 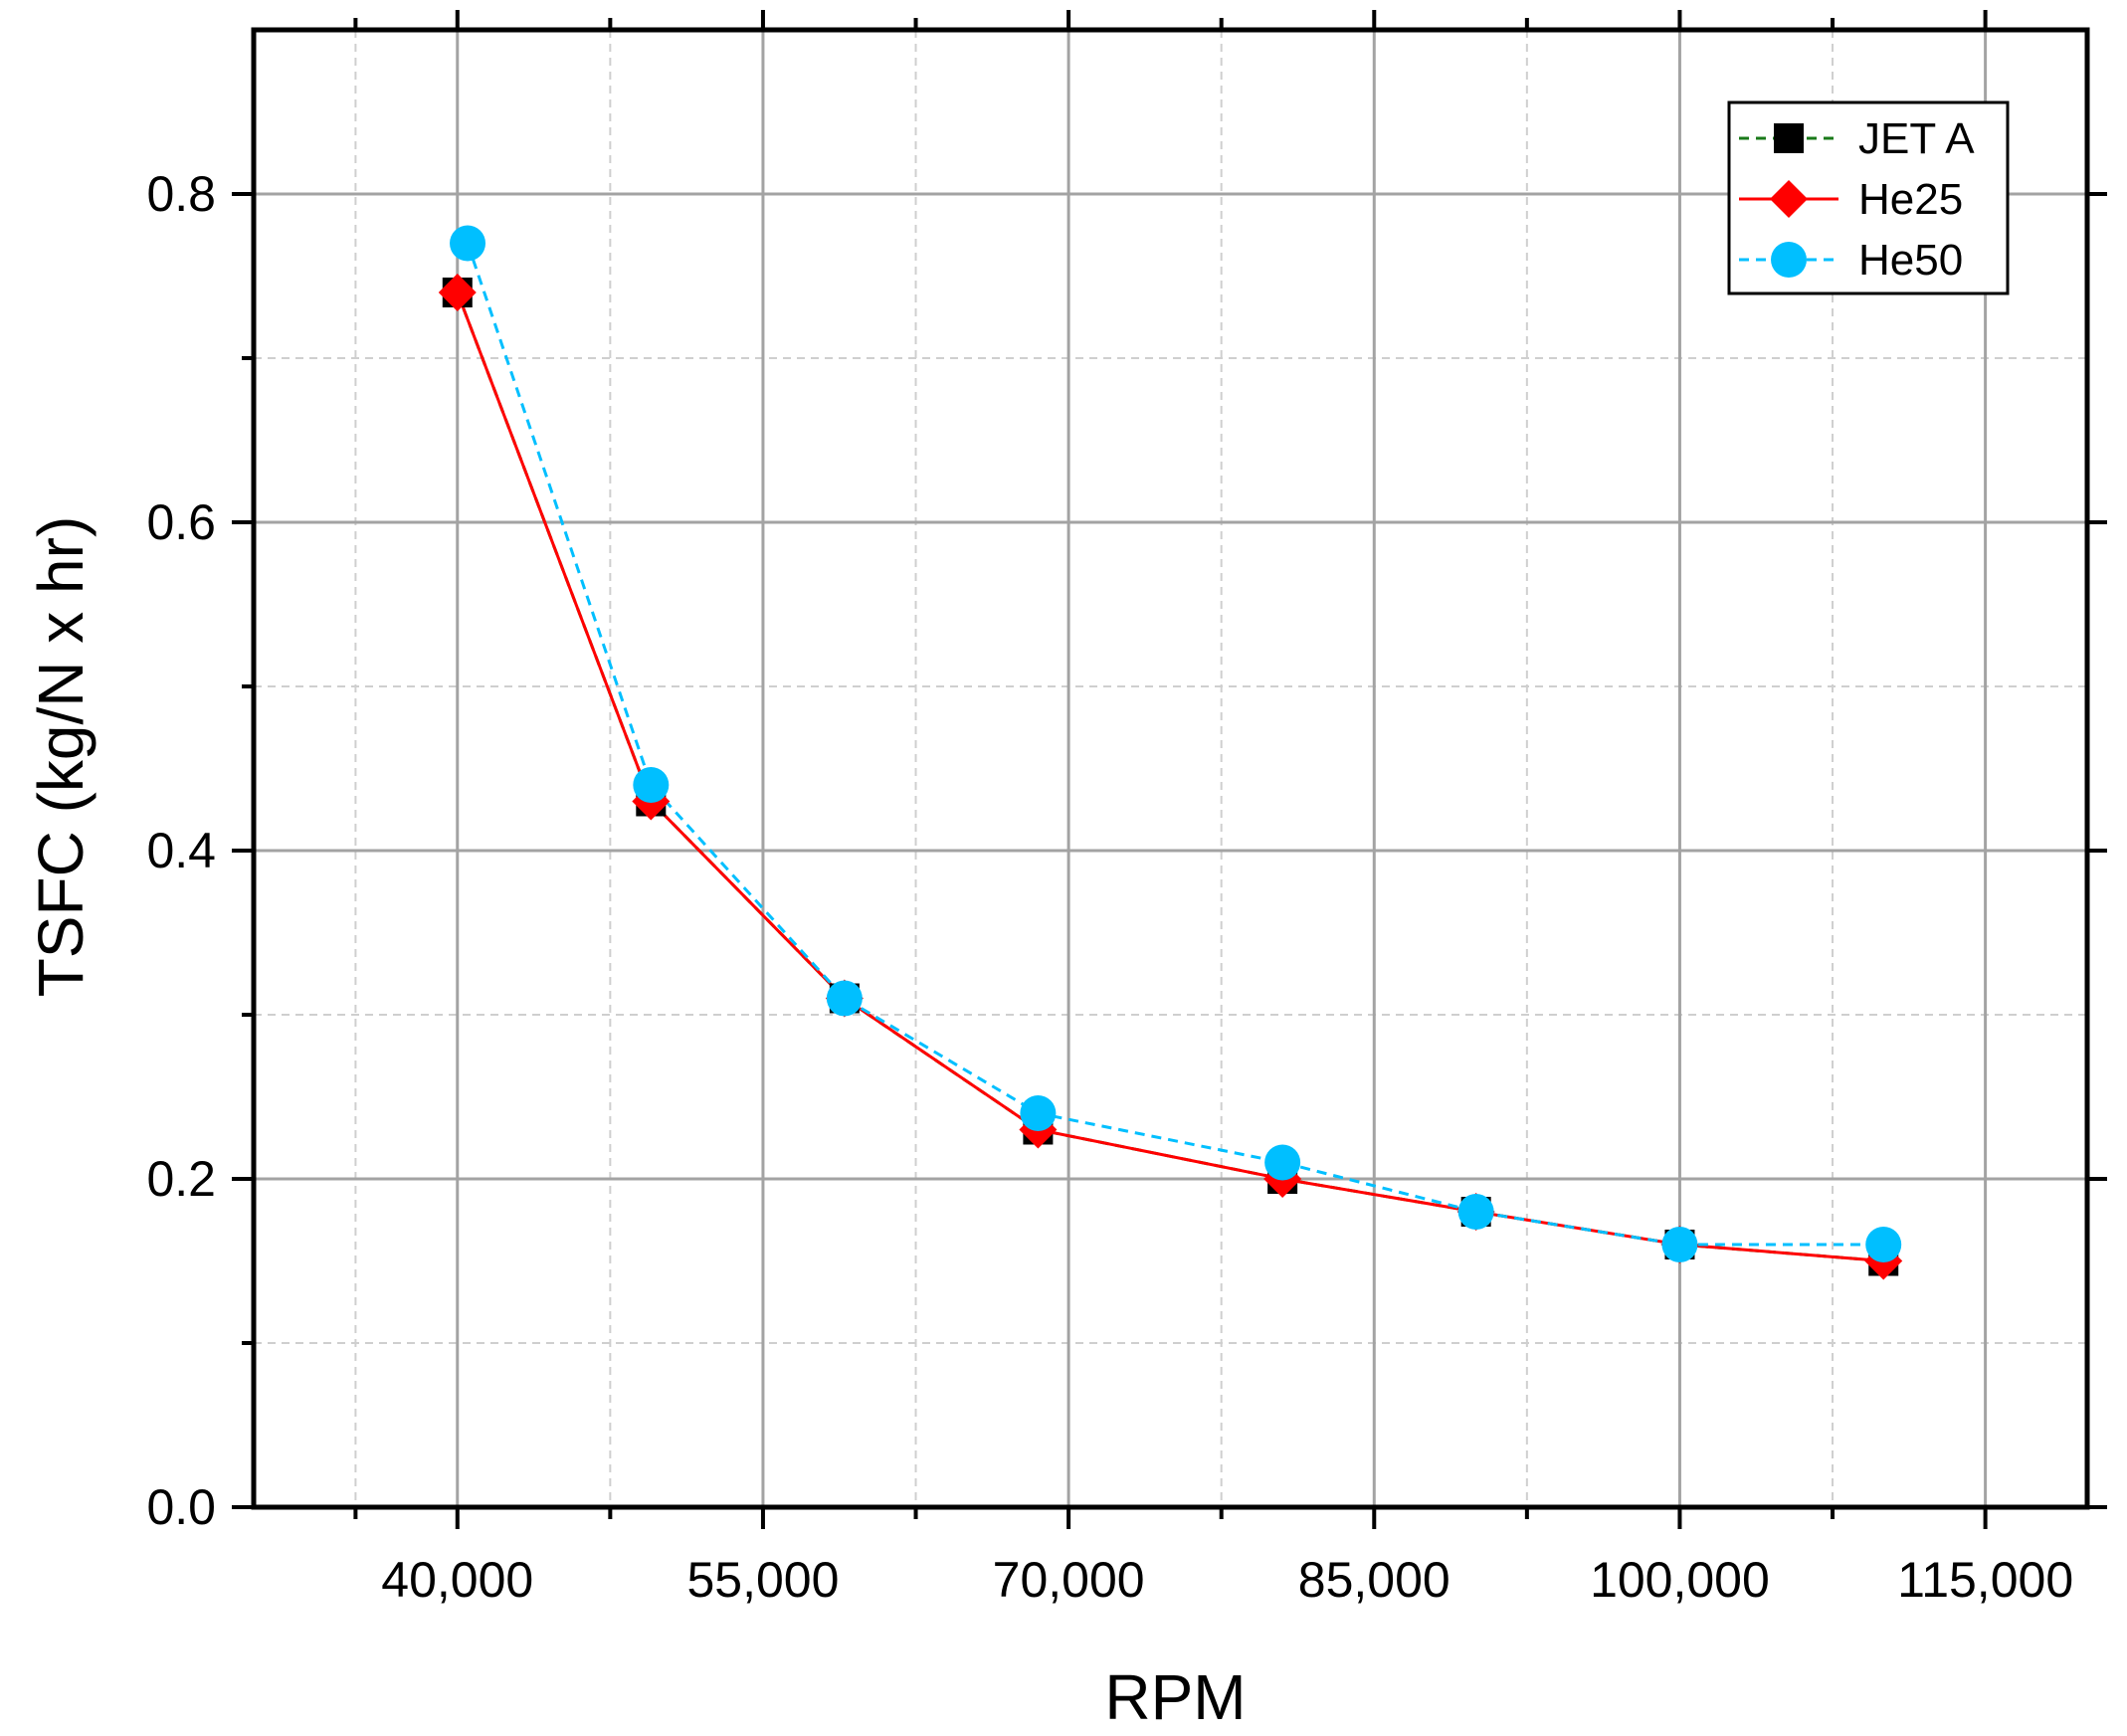 I want to click on legend-label: JET A, so click(x=1917, y=139).